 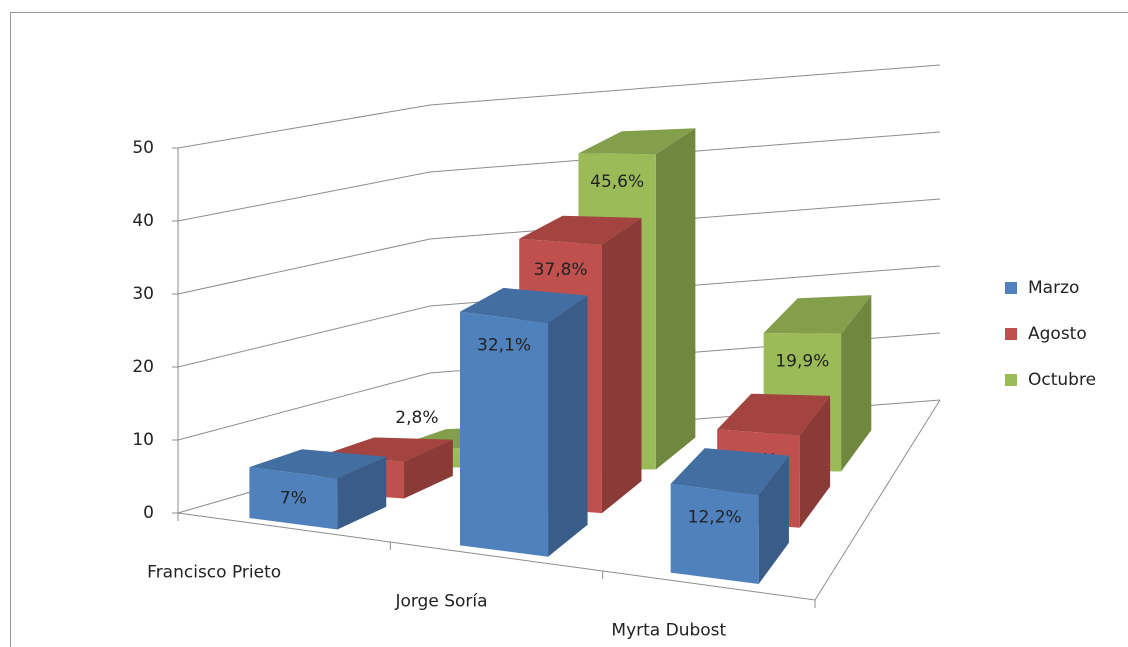 What do you see at coordinates (1053, 288) in the screenshot?
I see `legend-label: Marzo` at bounding box center [1053, 288].